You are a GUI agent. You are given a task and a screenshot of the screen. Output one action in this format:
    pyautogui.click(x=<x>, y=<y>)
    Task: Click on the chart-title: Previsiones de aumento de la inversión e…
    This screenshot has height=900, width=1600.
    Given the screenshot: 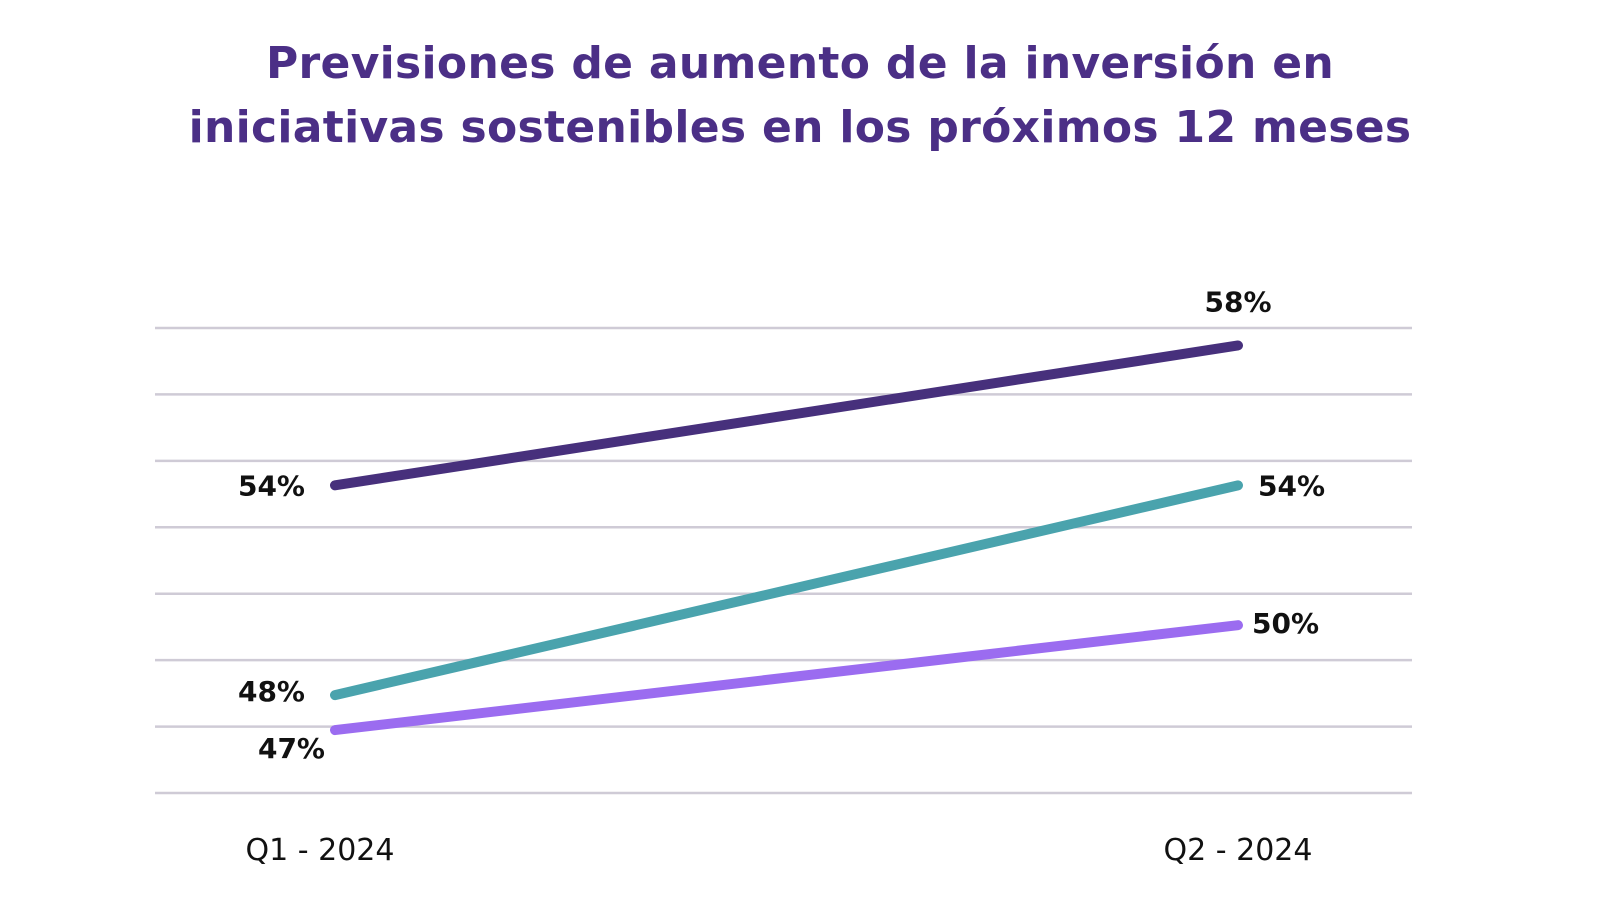 What is the action you would take?
    pyautogui.click(x=800, y=96)
    